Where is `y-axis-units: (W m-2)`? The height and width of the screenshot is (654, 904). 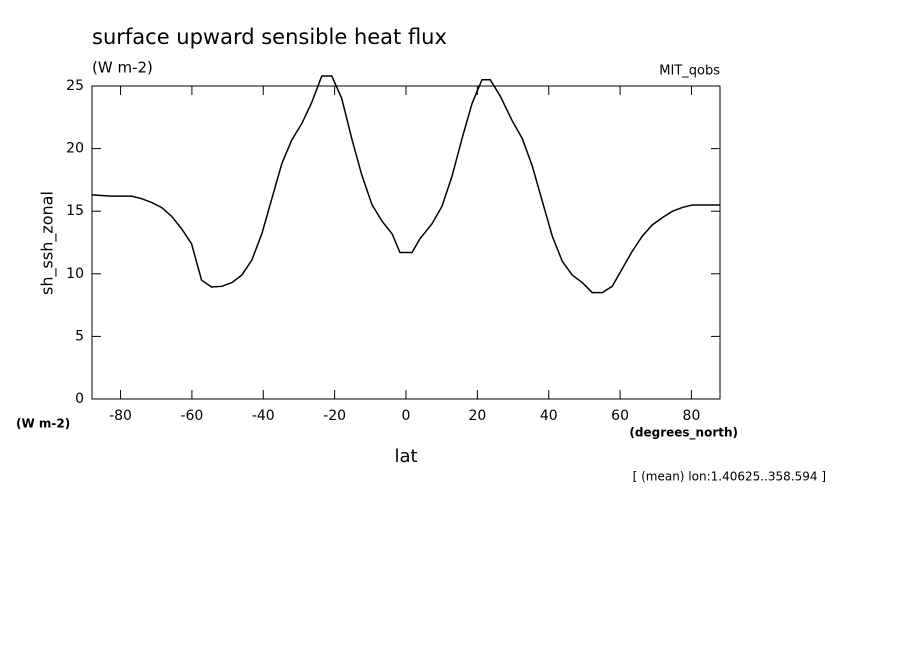
y-axis-units: (W m-2) is located at coordinates (43, 424).